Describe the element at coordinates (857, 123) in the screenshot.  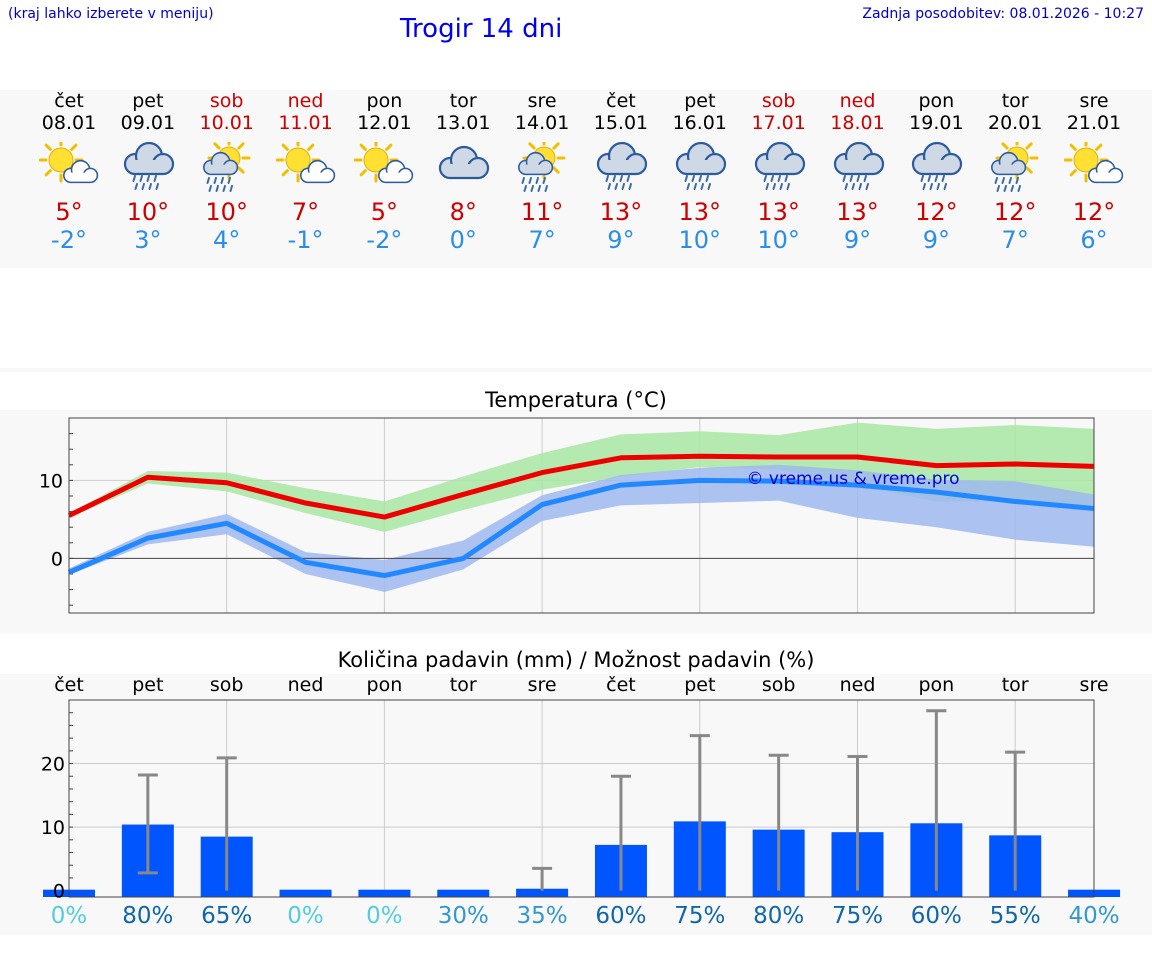
I see `day-date: 18.01` at that location.